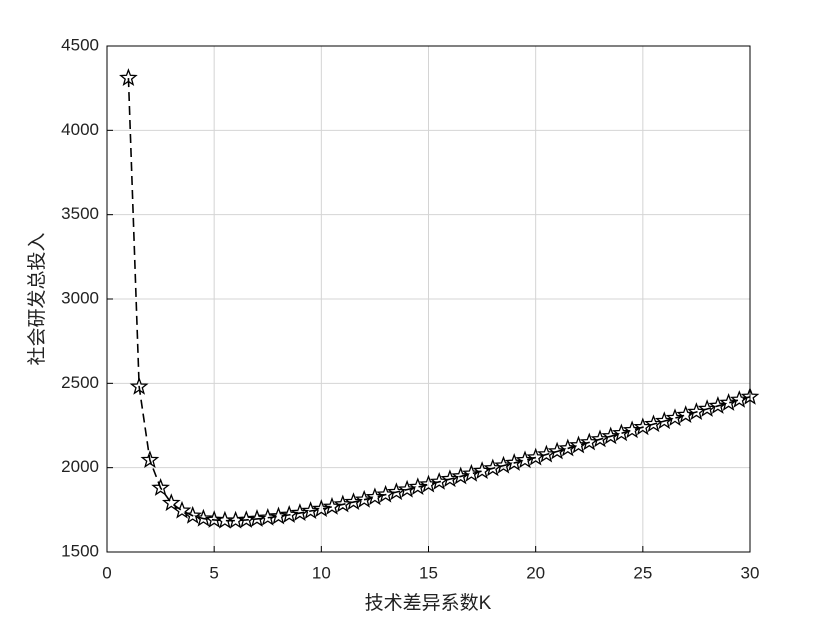 This screenshot has height=619, width=827. What do you see at coordinates (642, 572) in the screenshot?
I see `x-tick-label: 25` at bounding box center [642, 572].